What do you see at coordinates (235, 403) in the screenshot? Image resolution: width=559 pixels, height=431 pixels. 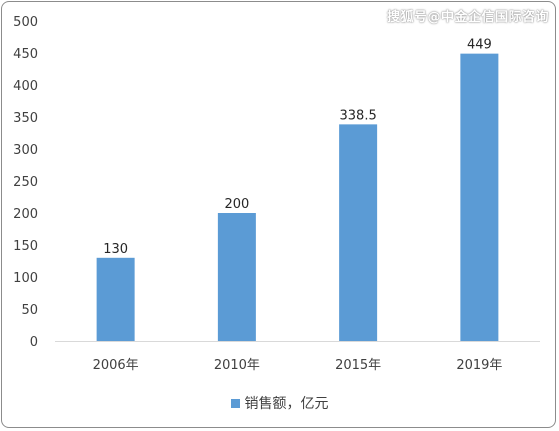 I see `legend-swatch` at bounding box center [235, 403].